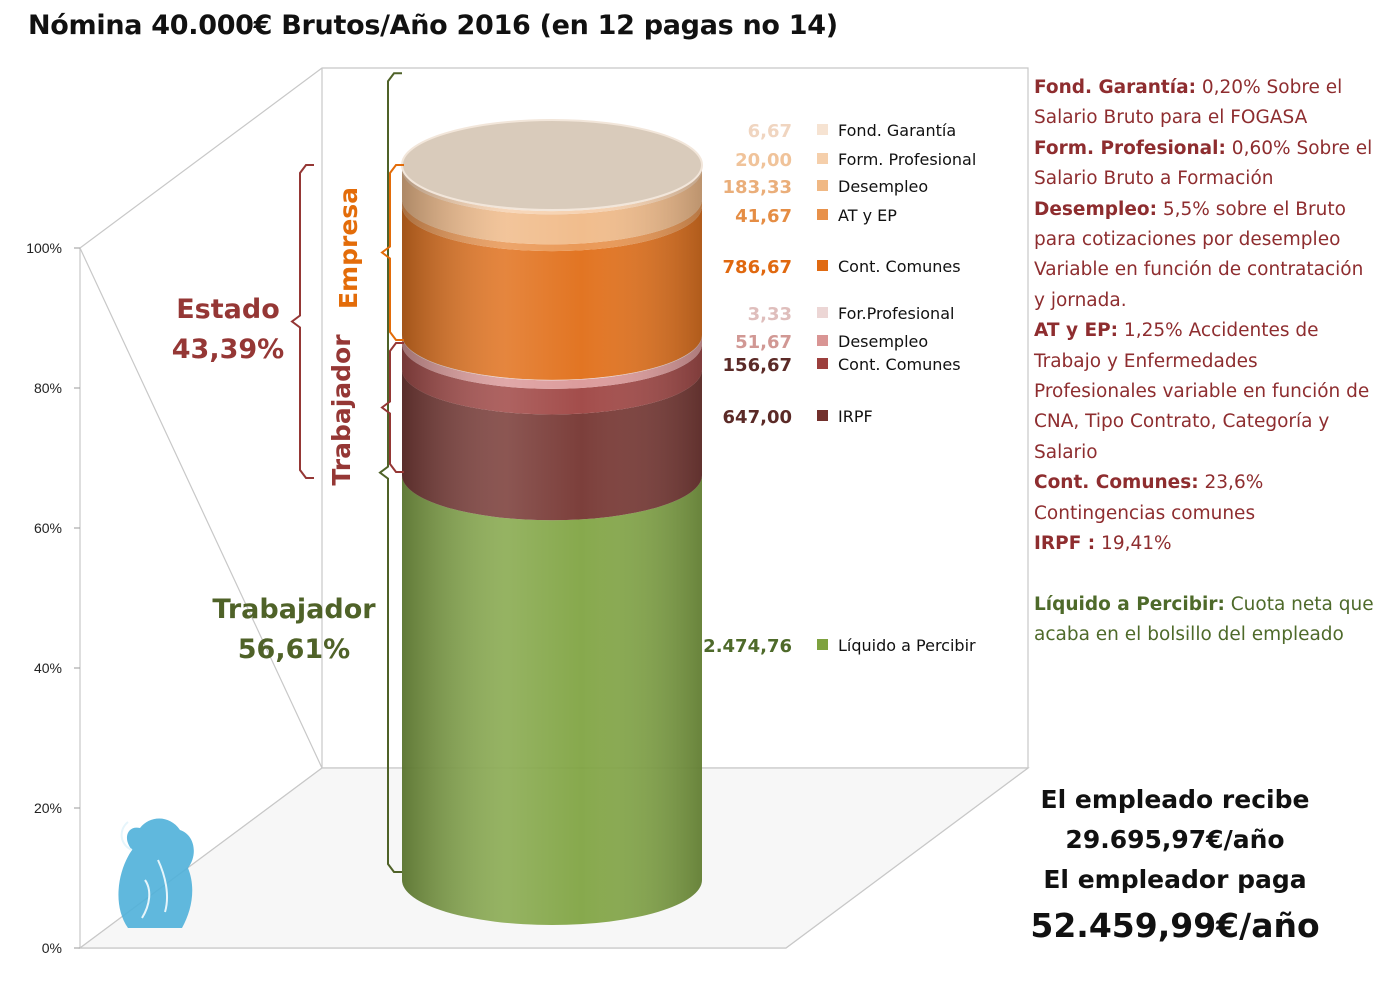 The height and width of the screenshot is (1002, 1385). I want to click on summary-employer-amount: 52.459,99€/año, so click(1175, 925).